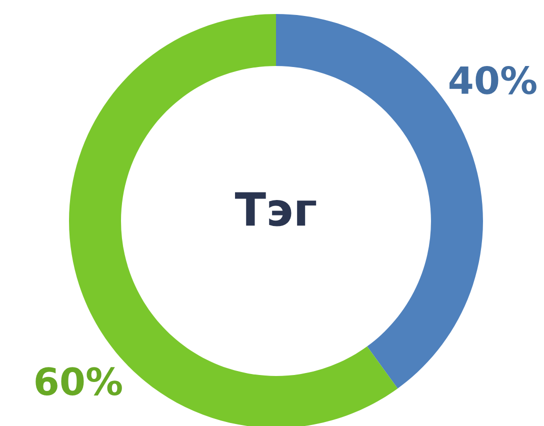 The image size is (544, 426). Describe the element at coordinates (79, 381) in the screenshot. I see `data-label: 60%` at that location.